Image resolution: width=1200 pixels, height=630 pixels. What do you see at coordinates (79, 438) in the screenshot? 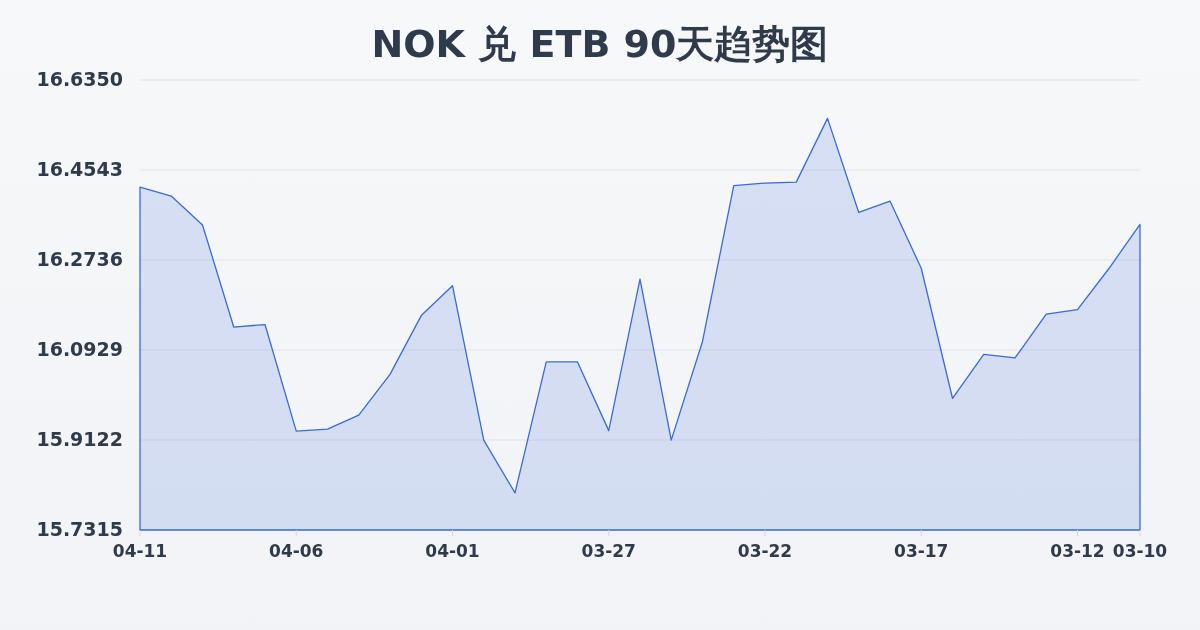
I see `y-tick-label: 15.9122` at bounding box center [79, 438].